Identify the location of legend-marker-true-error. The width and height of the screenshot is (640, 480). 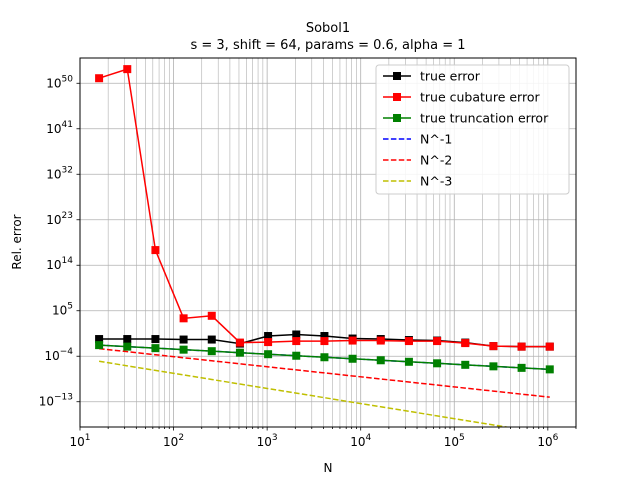
(397, 76).